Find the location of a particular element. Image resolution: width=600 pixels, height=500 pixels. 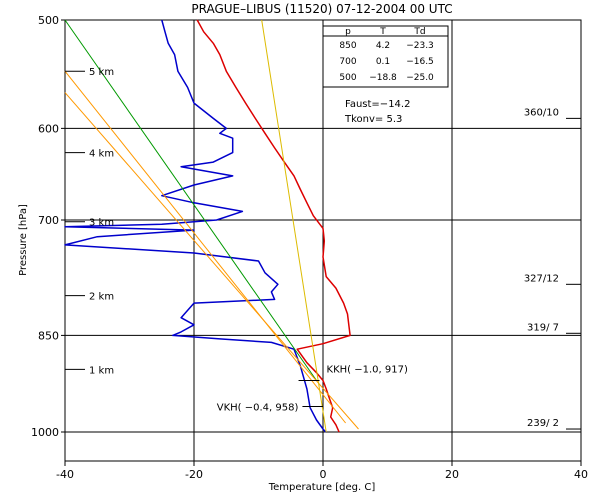

x-tick-label: 20 is located at coordinates (452, 474).